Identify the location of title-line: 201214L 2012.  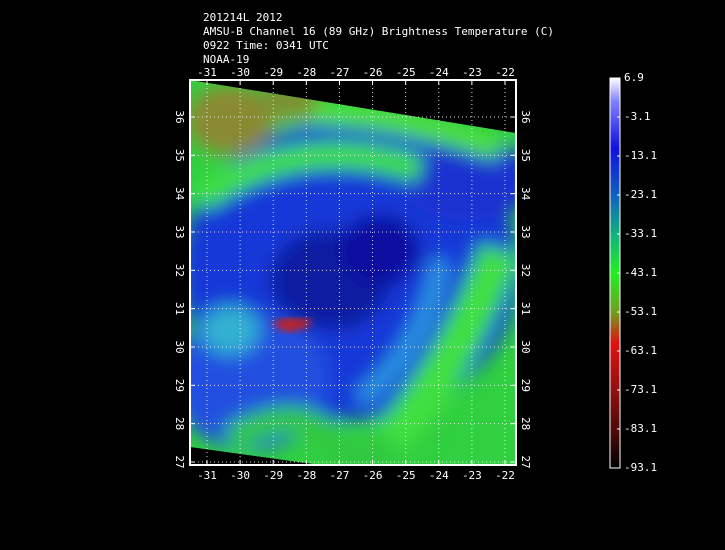
(242, 17).